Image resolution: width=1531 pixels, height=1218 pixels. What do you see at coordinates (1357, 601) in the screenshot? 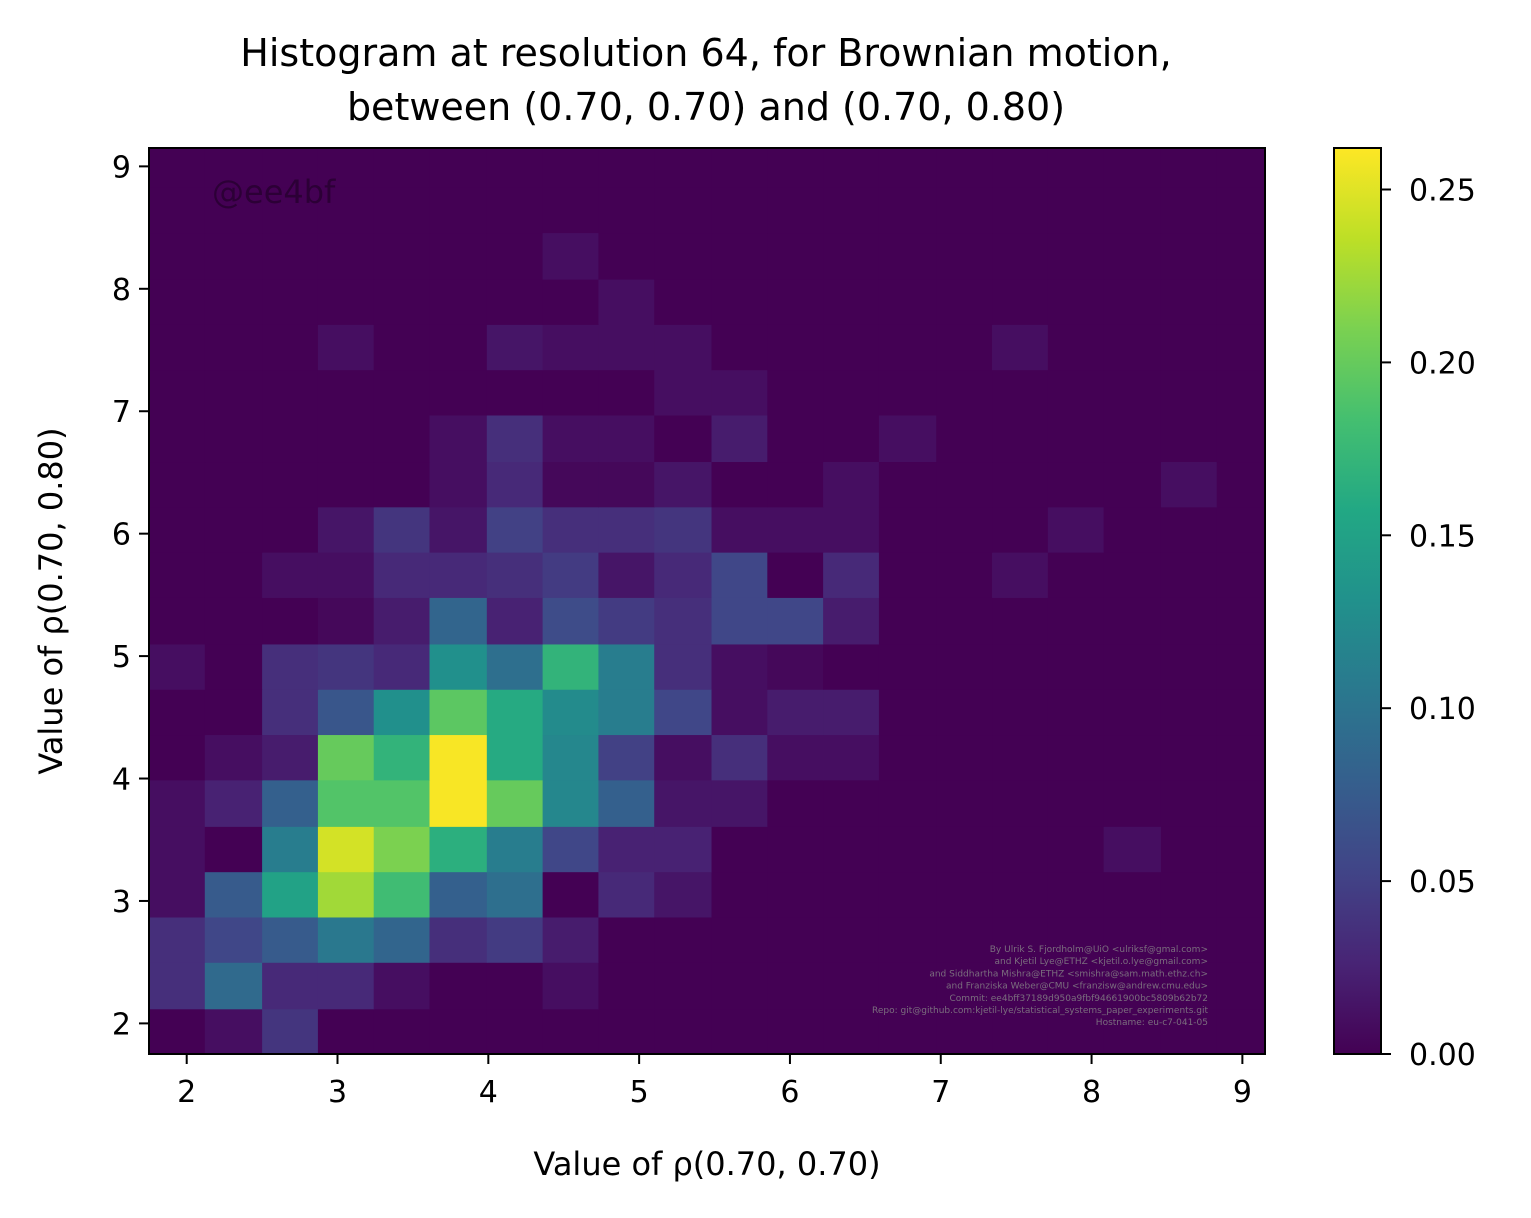
I see `colorbar-frame` at bounding box center [1357, 601].